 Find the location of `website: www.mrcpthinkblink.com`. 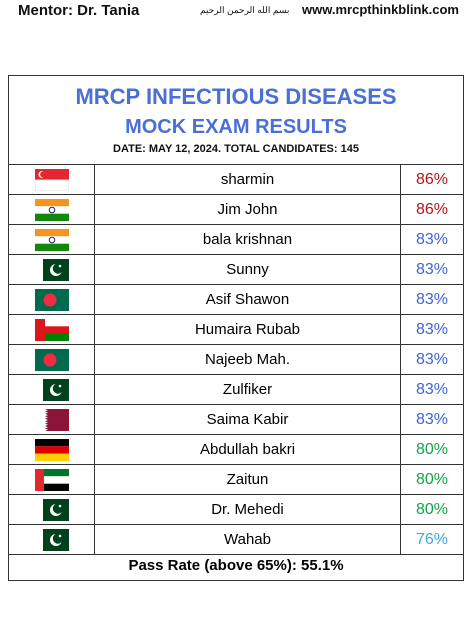

website: www.mrcpthinkblink.com is located at coordinates (380, 9).